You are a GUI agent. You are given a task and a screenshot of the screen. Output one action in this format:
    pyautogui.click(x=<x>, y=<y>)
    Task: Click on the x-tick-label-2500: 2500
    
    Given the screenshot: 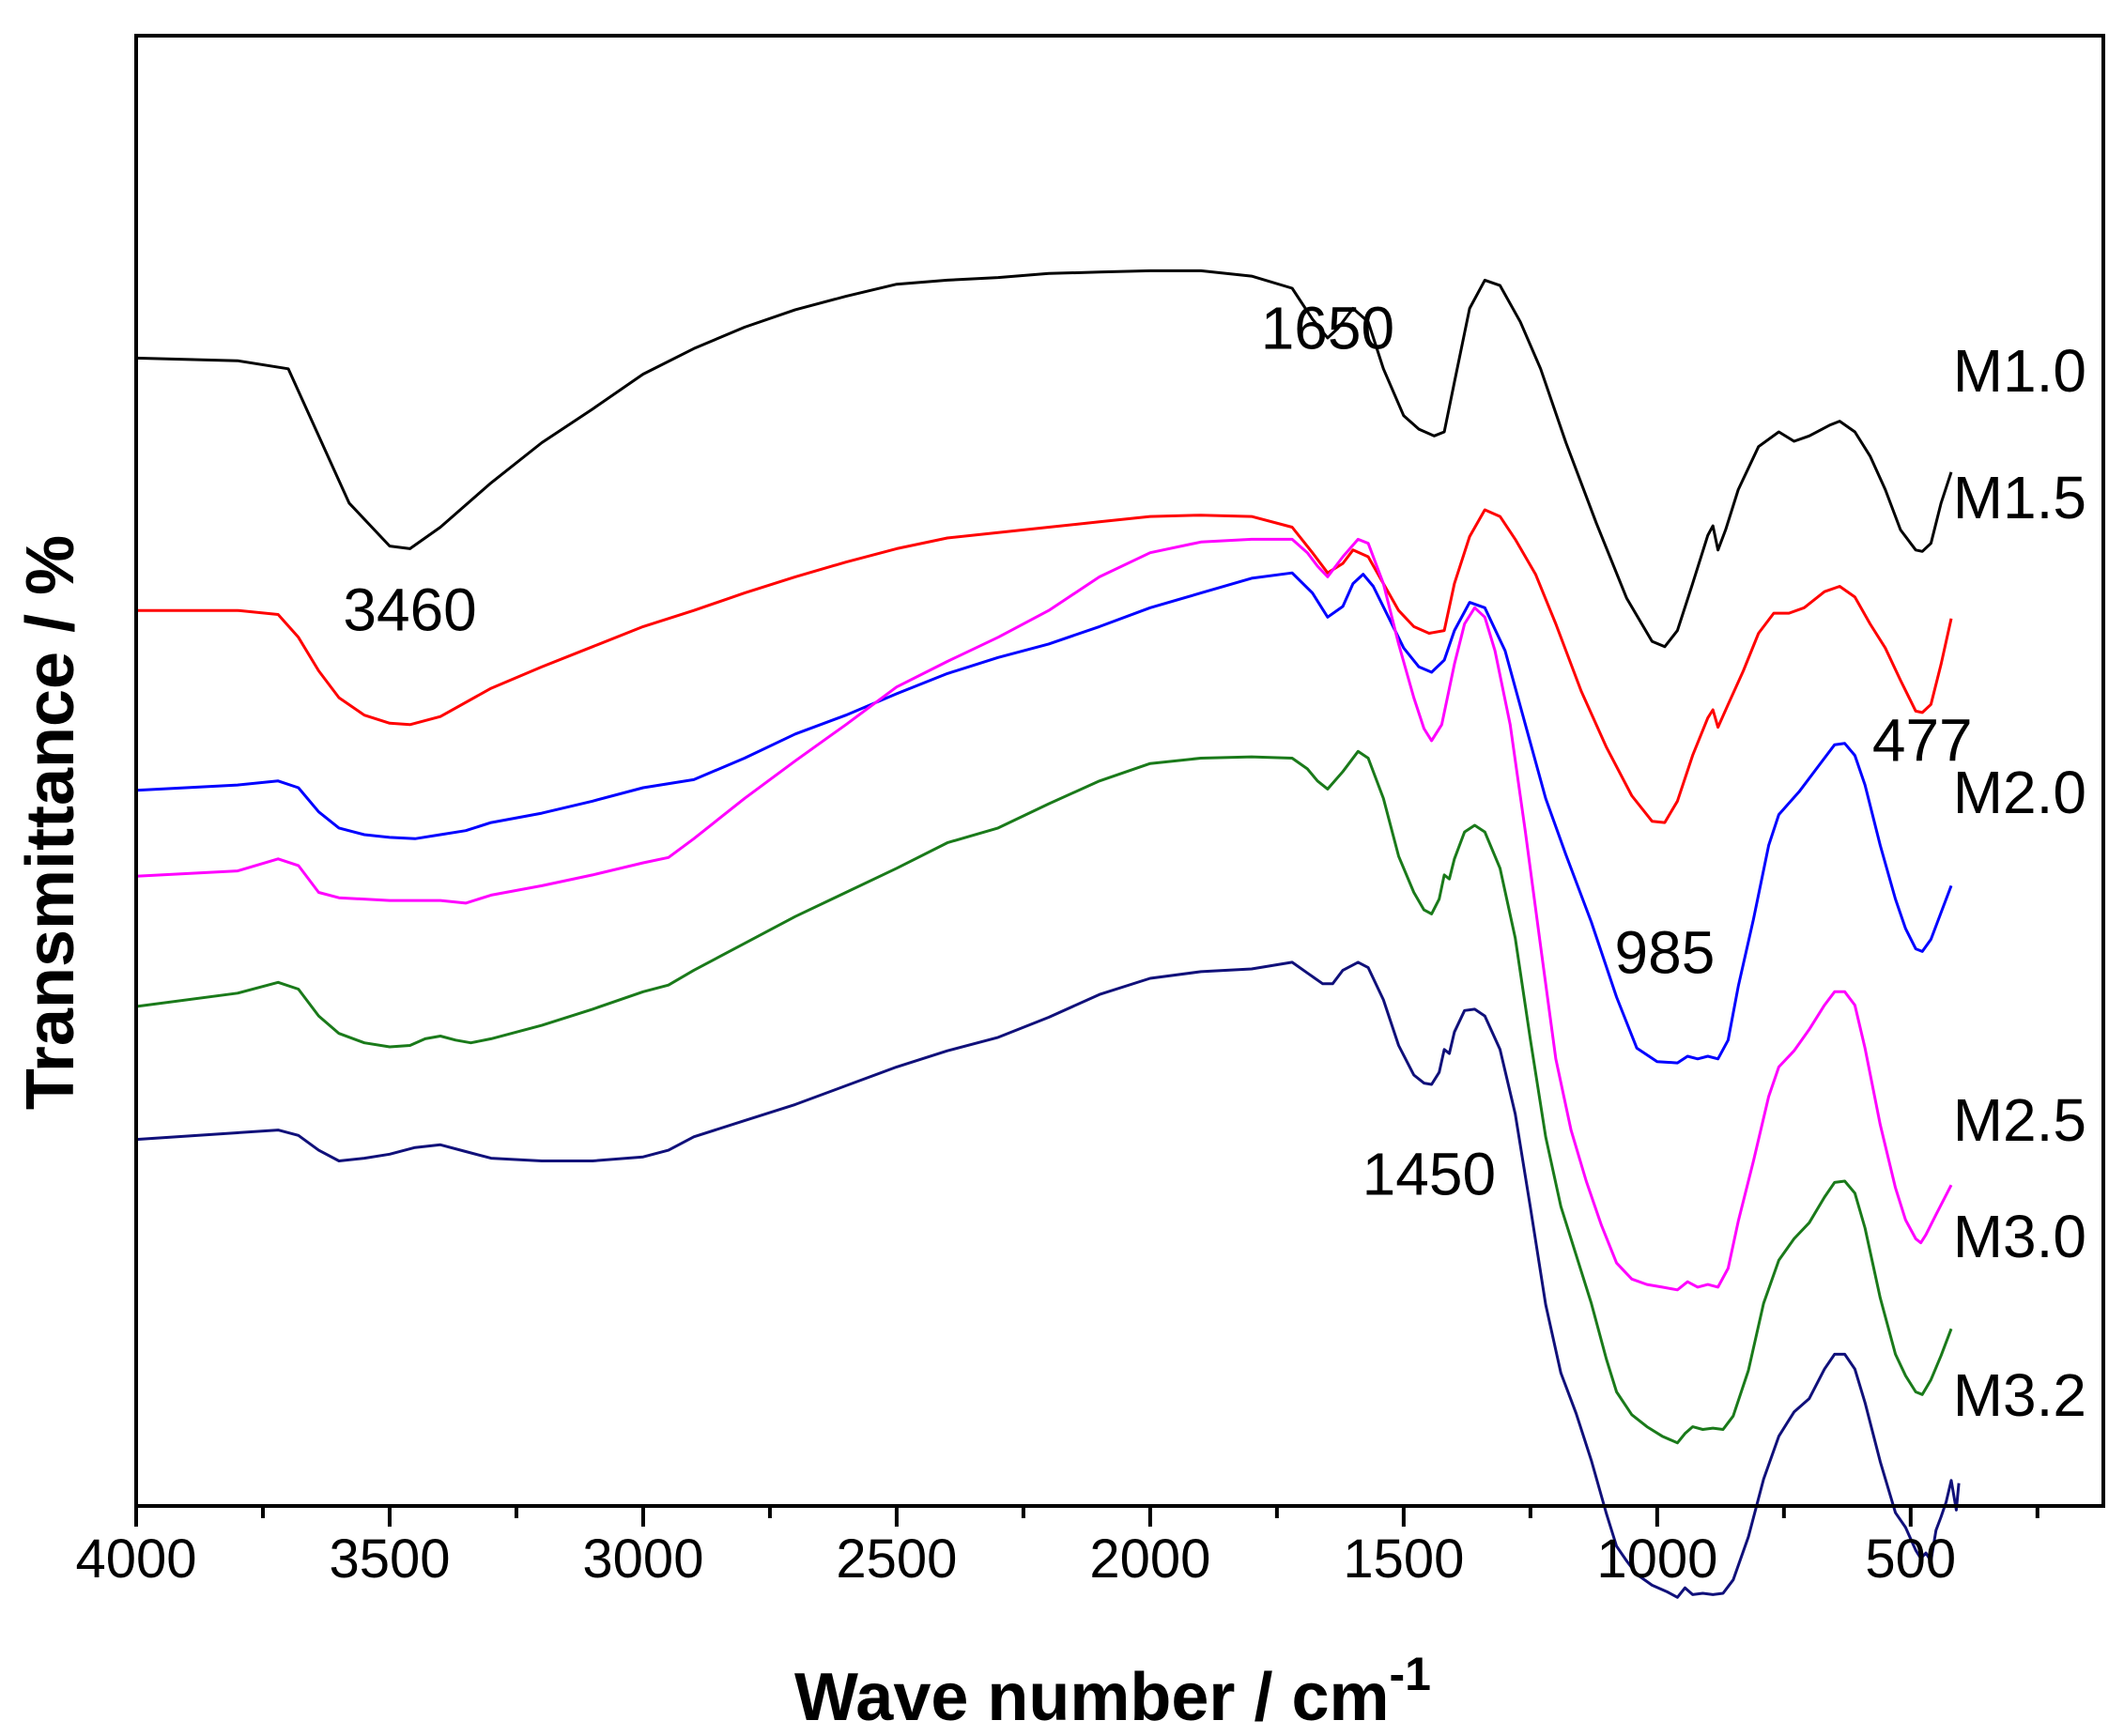 What is the action you would take?
    pyautogui.click(x=896, y=1559)
    